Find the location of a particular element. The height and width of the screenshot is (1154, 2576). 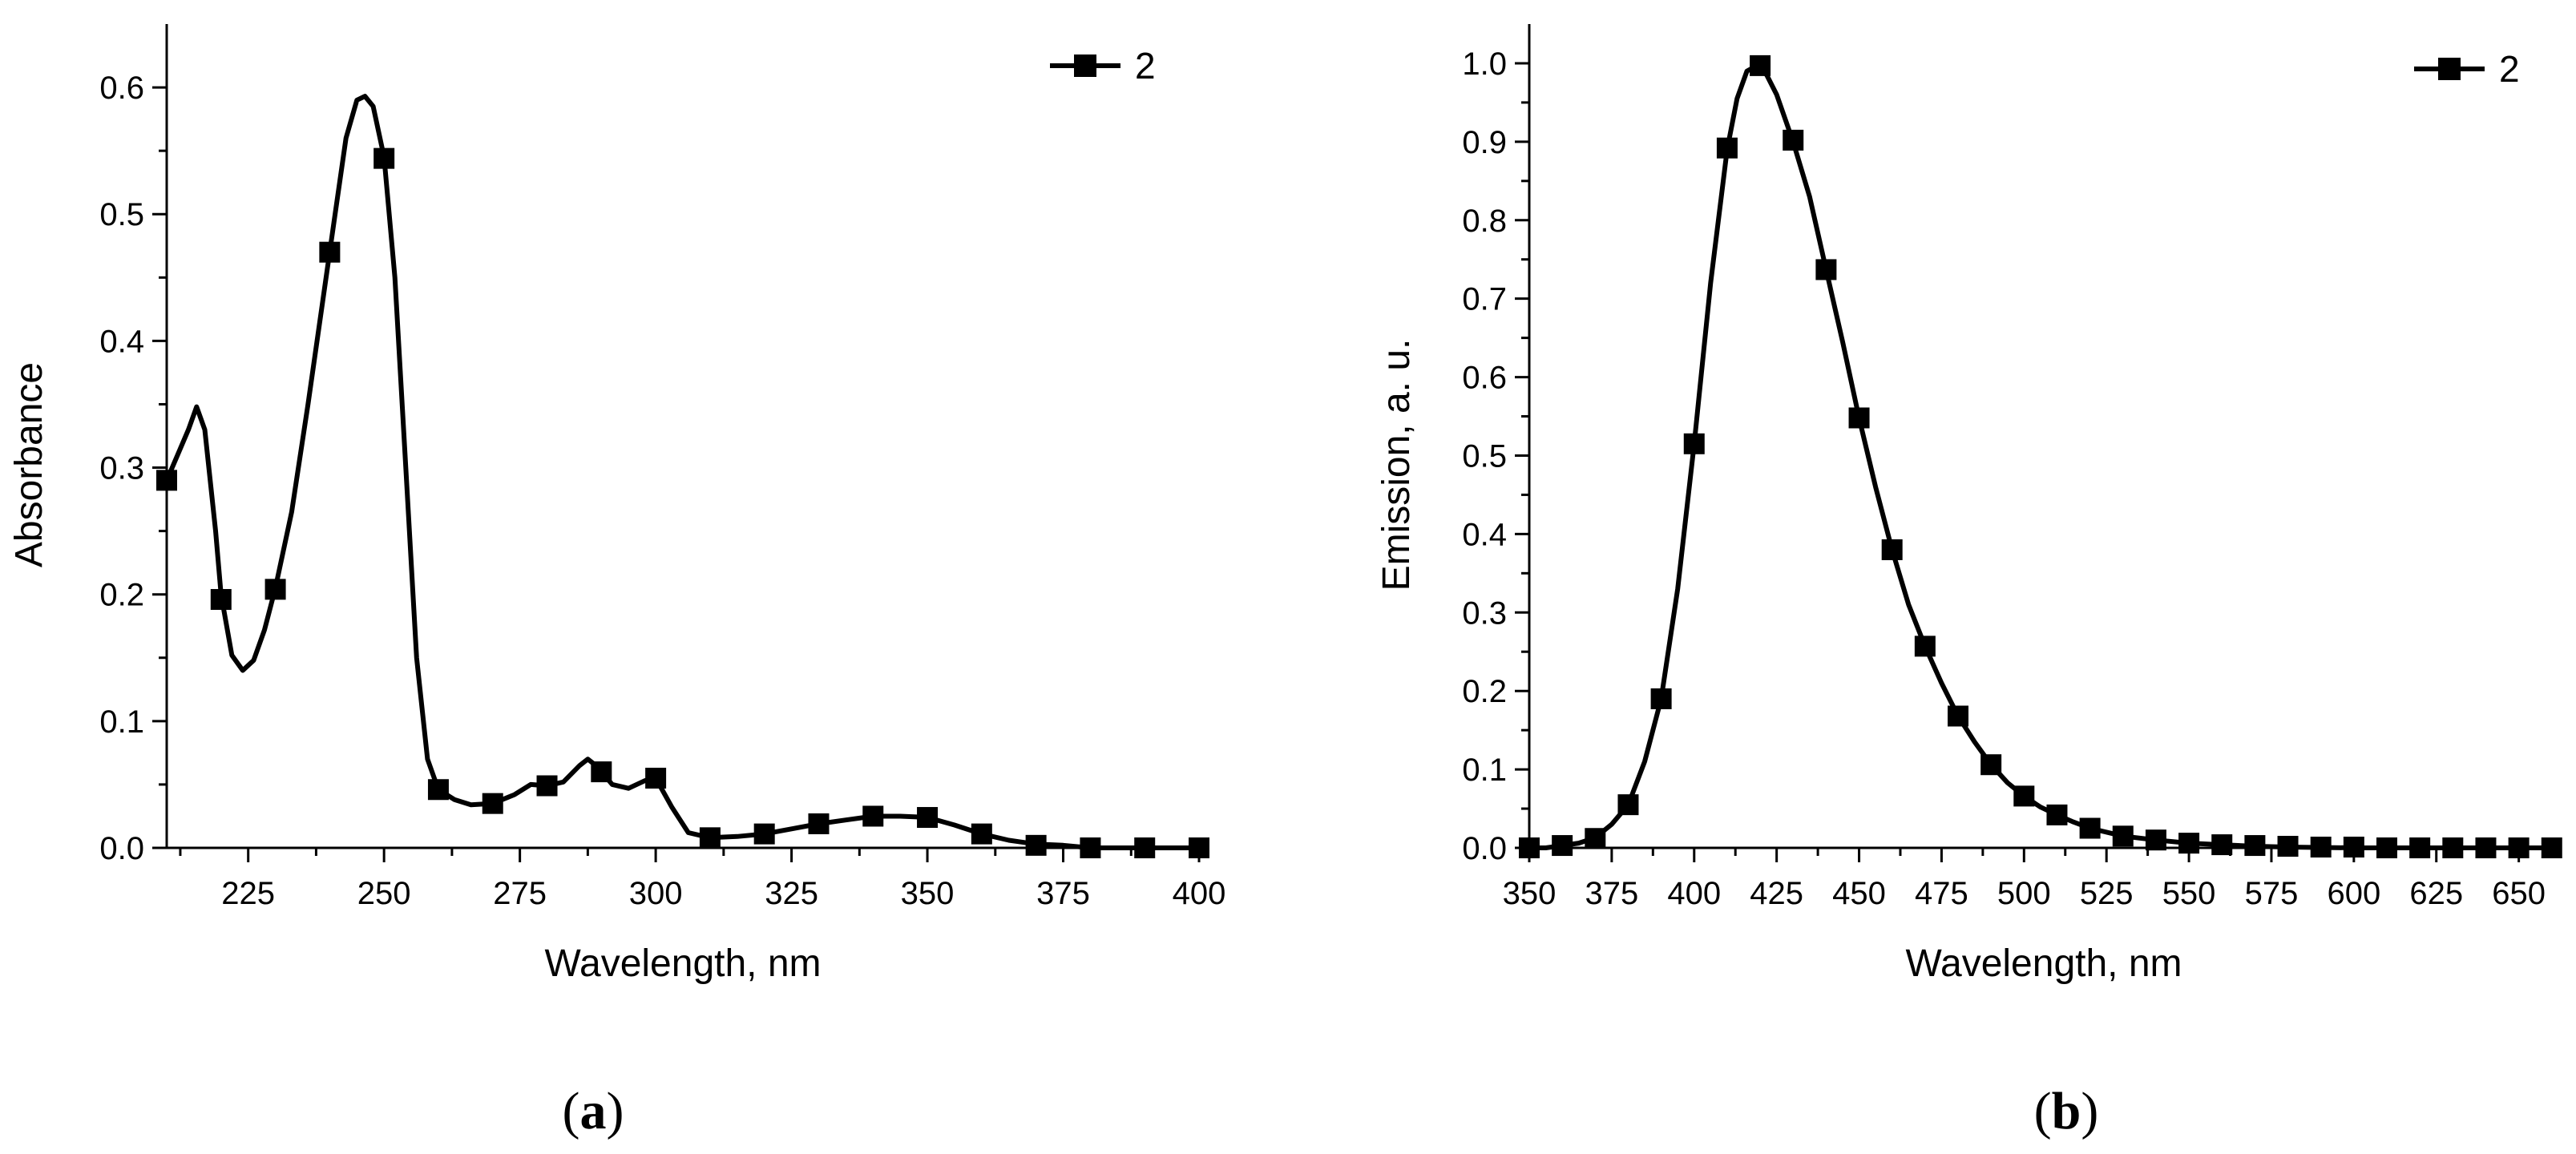

x-tick-label: 650 is located at coordinates (2519, 893).